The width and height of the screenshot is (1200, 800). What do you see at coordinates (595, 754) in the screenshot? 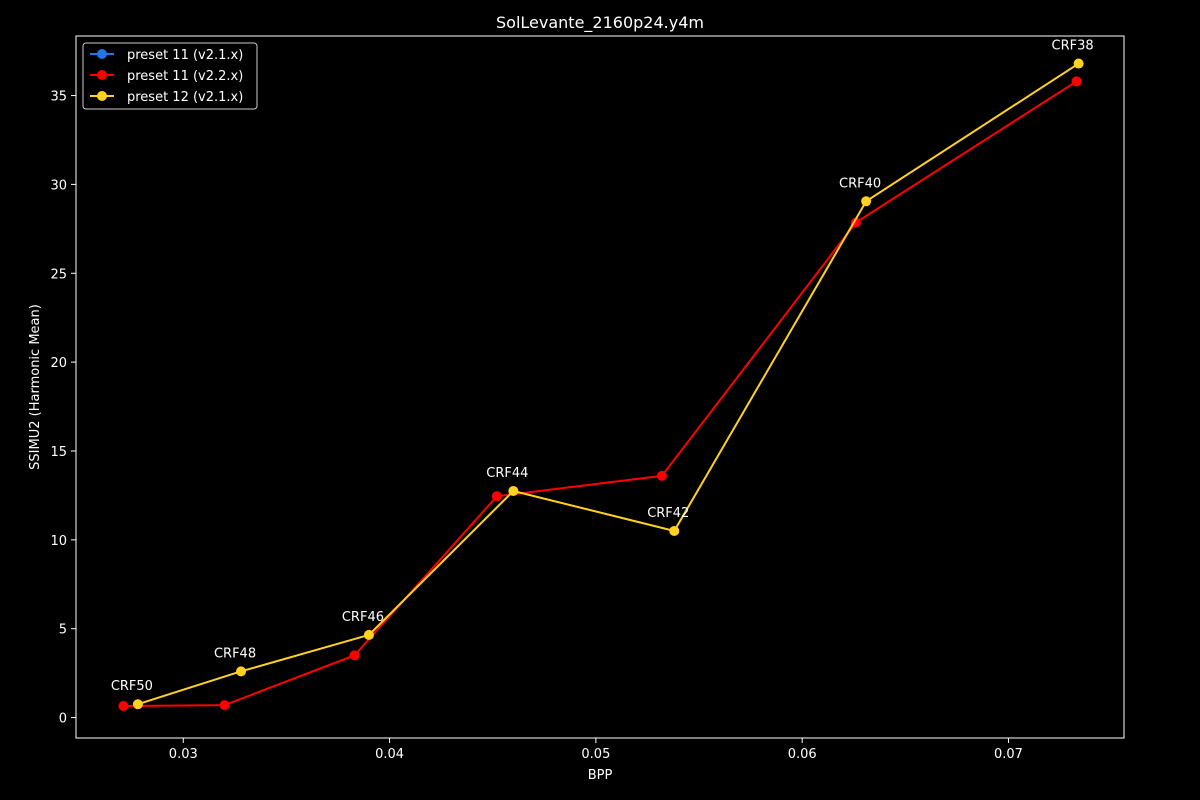
I see `x-tick-label: 0.05` at bounding box center [595, 754].